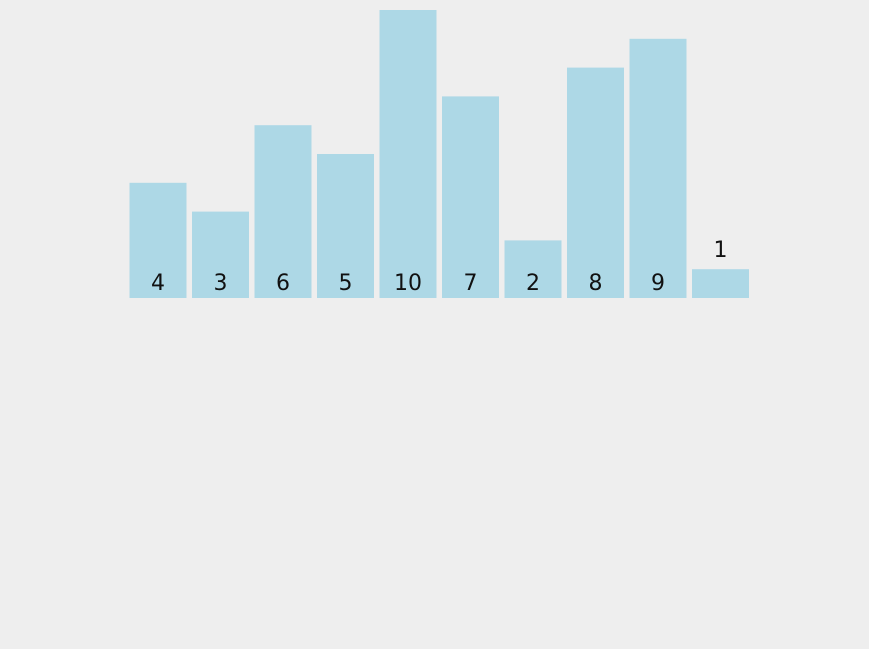 Image resolution: width=869 pixels, height=649 pixels. What do you see at coordinates (658, 283) in the screenshot?
I see `bar-label-9: 9` at bounding box center [658, 283].